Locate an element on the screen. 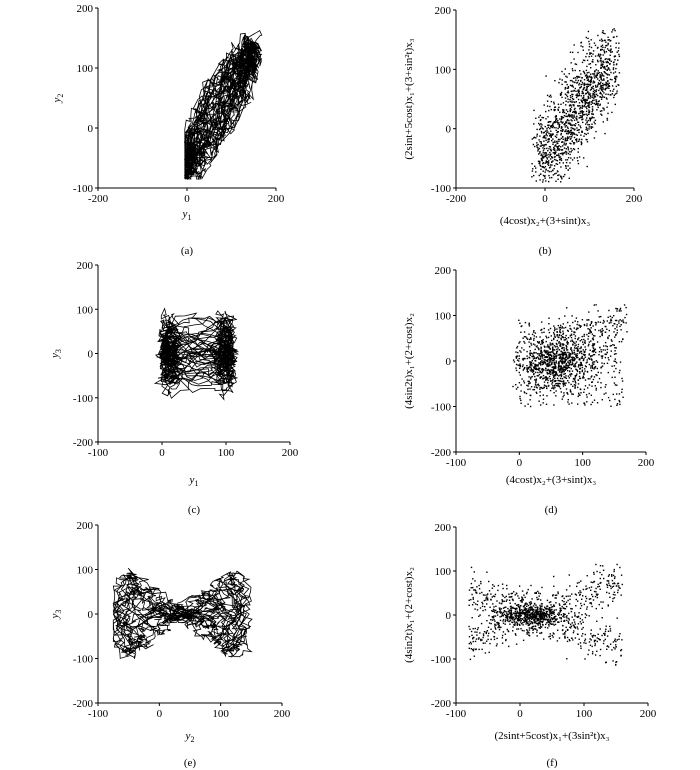  plot-area-e is located at coordinates (182, 613).